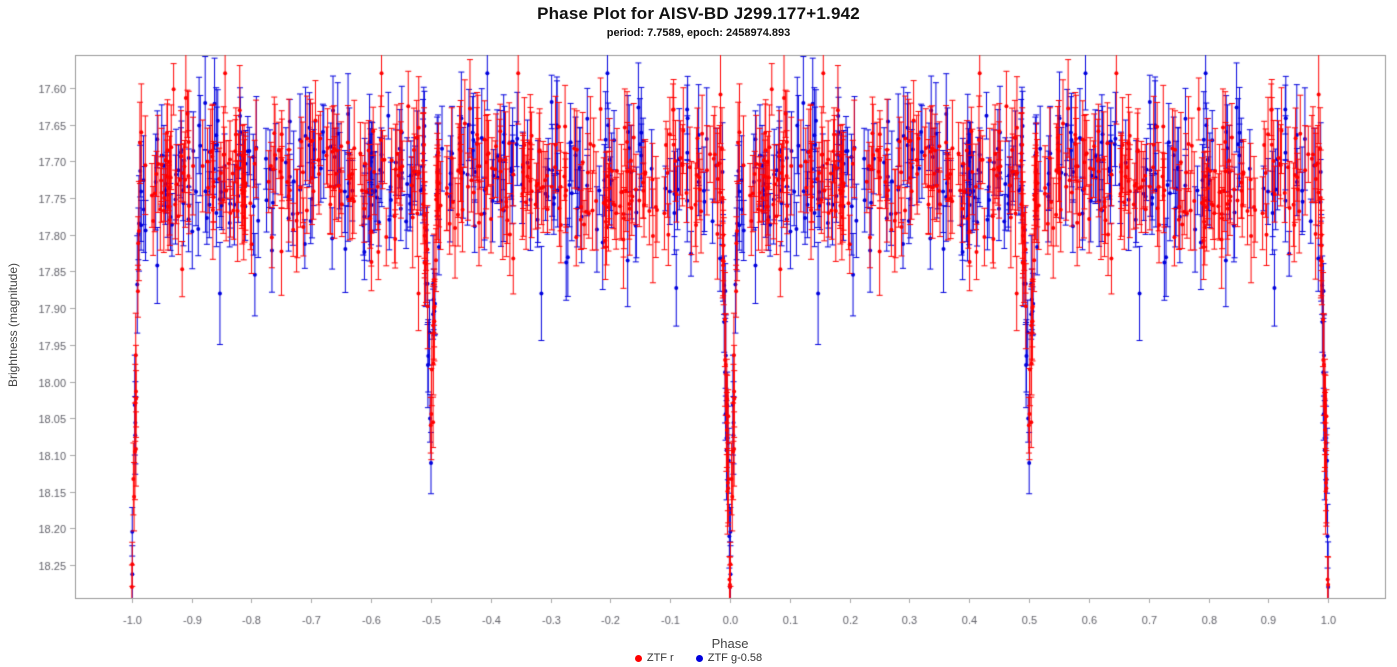 This screenshot has height=667, width=1397. I want to click on x-axis-label: Phase, so click(730, 643).